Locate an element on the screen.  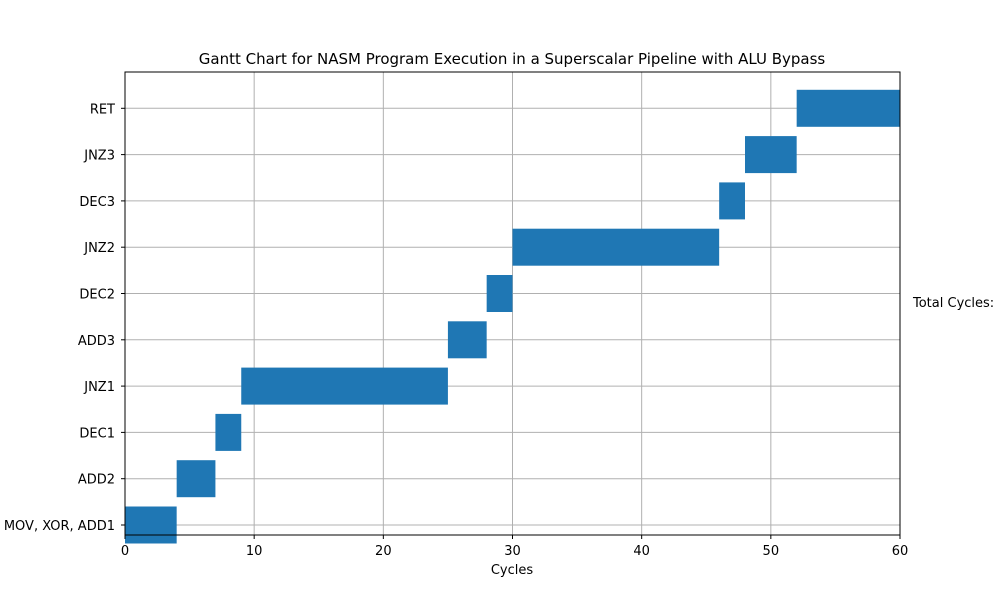
x-tick-label: 10 is located at coordinates (254, 551).